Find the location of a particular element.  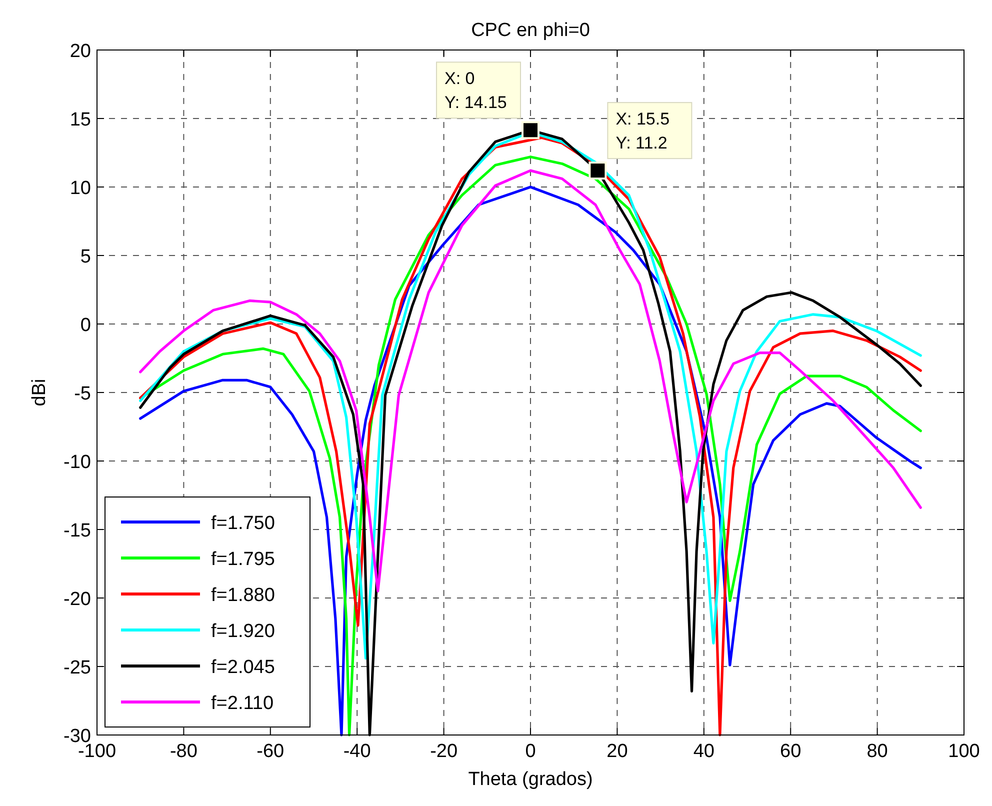

x-tick-label: 0 is located at coordinates (530, 751).